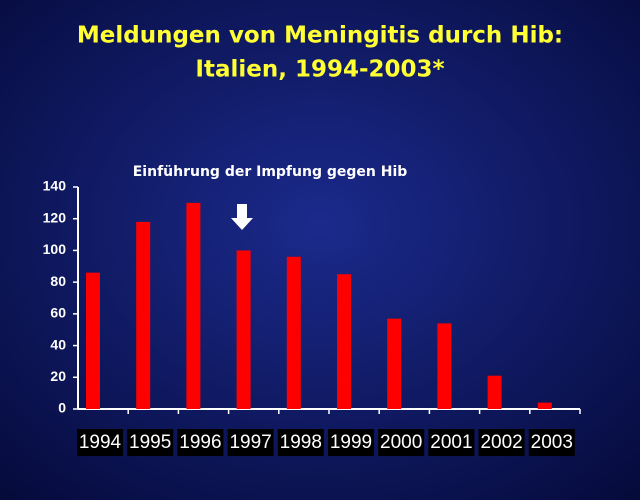 Image resolution: width=640 pixels, height=500 pixels. What do you see at coordinates (62, 408) in the screenshot?
I see `y-tick-label: 0` at bounding box center [62, 408].